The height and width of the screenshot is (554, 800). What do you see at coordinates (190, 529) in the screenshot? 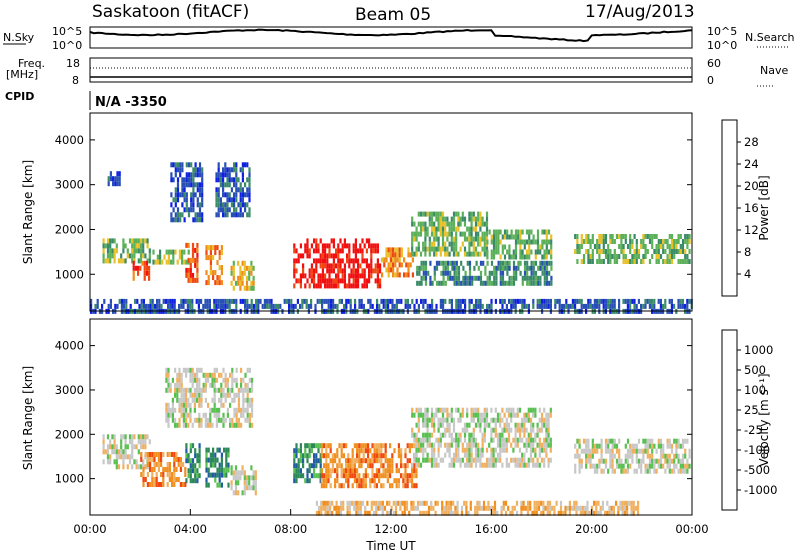
I see `x-tick-label: 04:00` at bounding box center [190, 529].